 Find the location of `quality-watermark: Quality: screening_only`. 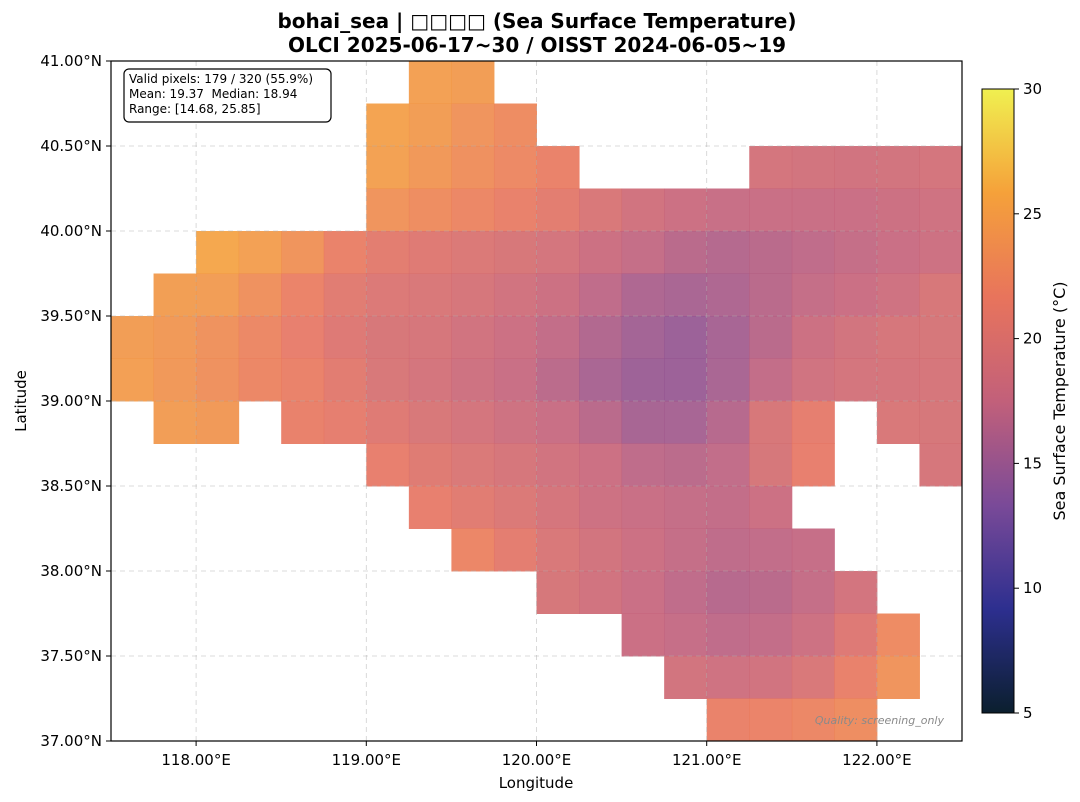

quality-watermark: Quality: screening_only is located at coordinates (880, 720).